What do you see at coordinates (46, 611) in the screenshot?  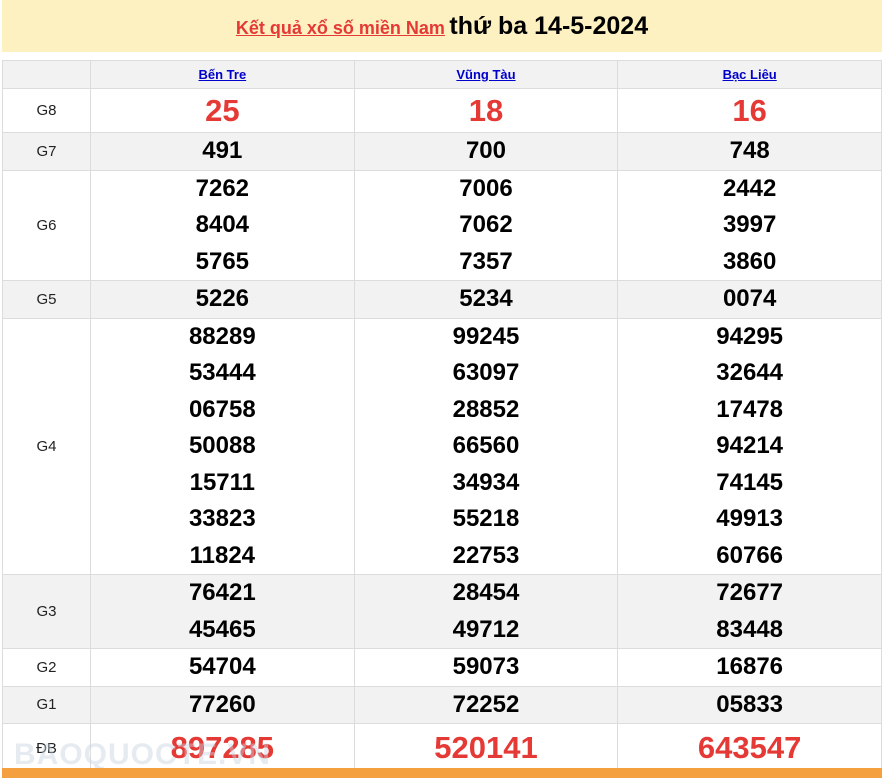 I see `prize-label: G3` at bounding box center [46, 611].